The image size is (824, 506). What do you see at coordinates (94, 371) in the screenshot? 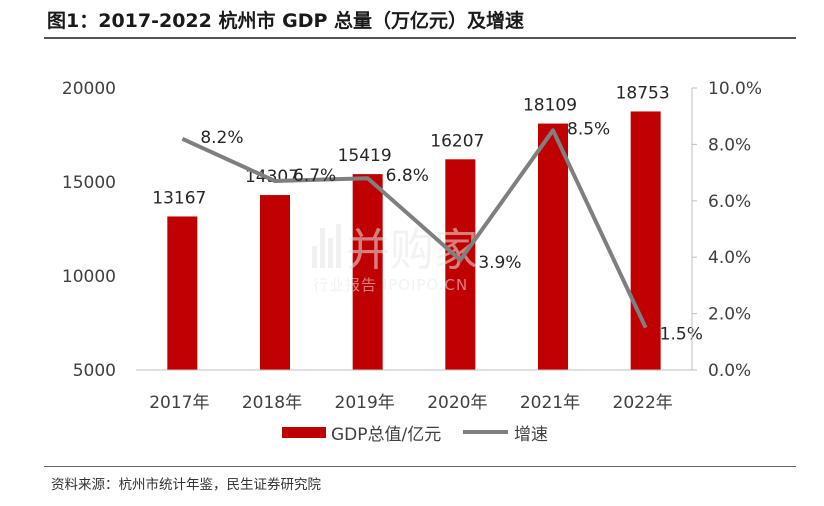
I see `left-axis-tick-label: 5000` at bounding box center [94, 371].